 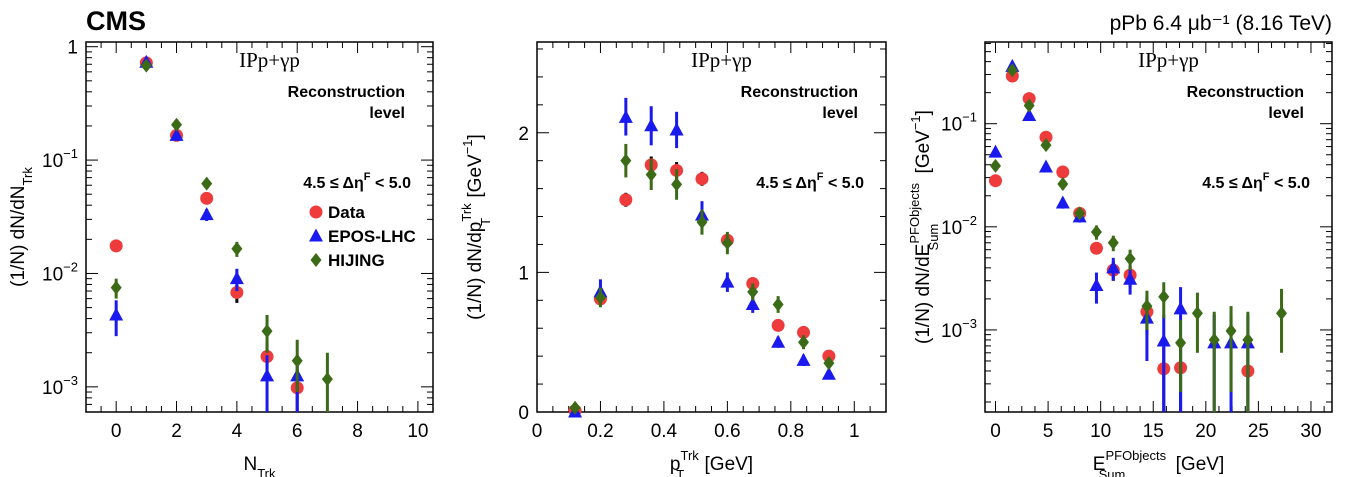 I want to click on x-tick-label: 20, so click(x=1205, y=431).